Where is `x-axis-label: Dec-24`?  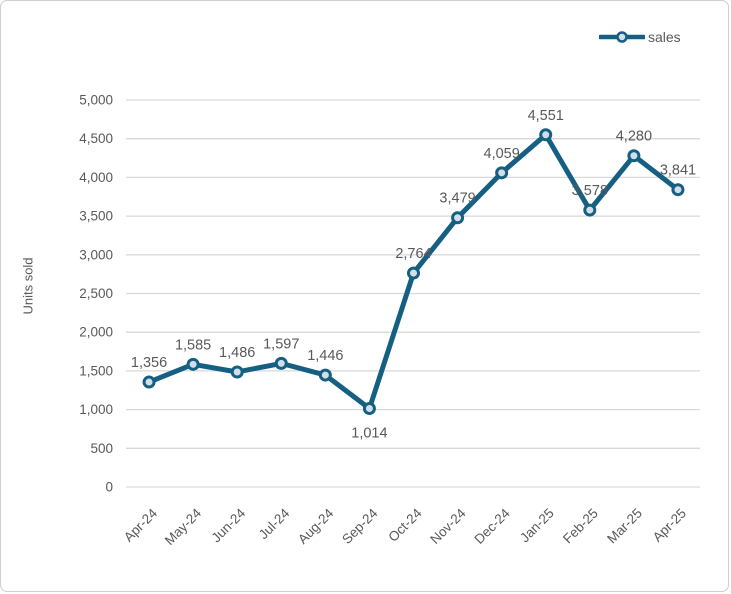
x-axis-label: Dec-24 is located at coordinates (492, 526).